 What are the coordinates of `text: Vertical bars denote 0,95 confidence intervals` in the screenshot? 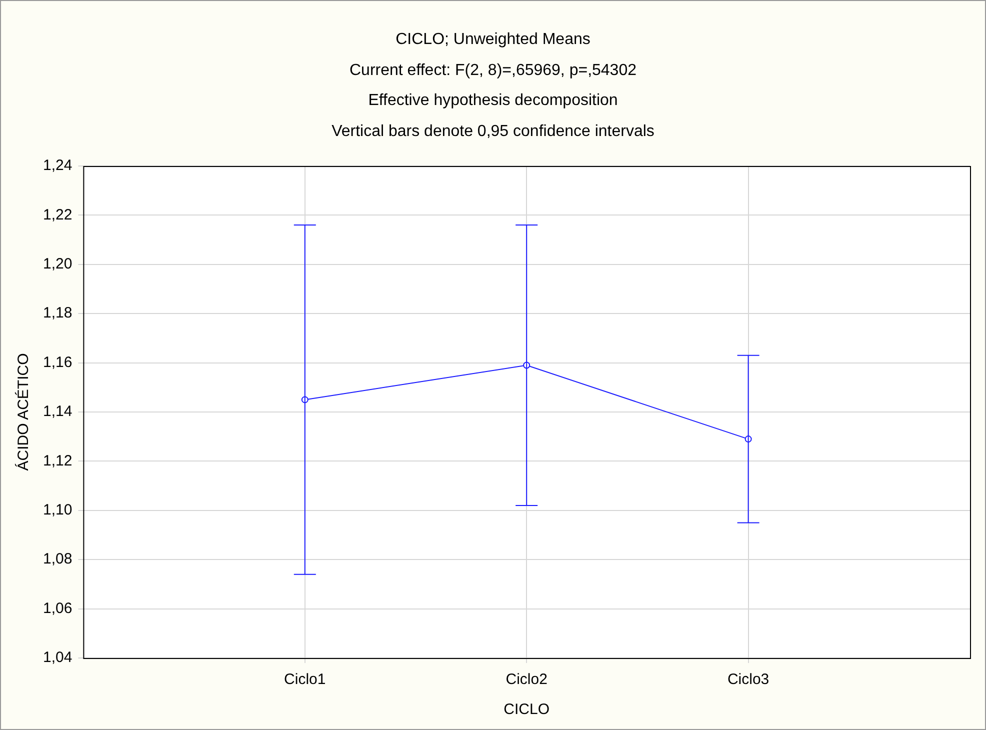 It's located at (493, 132).